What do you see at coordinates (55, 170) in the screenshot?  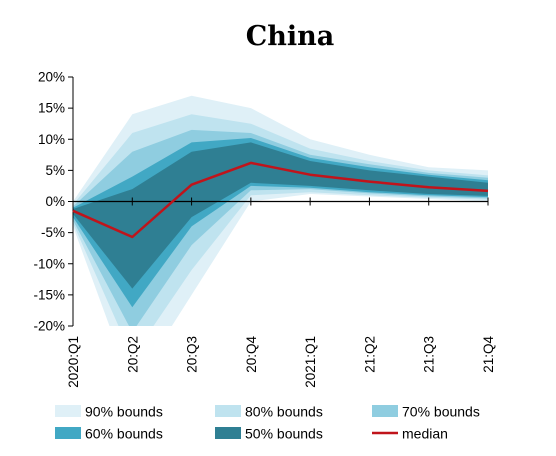 I see `y-tick-label: 5%` at bounding box center [55, 170].